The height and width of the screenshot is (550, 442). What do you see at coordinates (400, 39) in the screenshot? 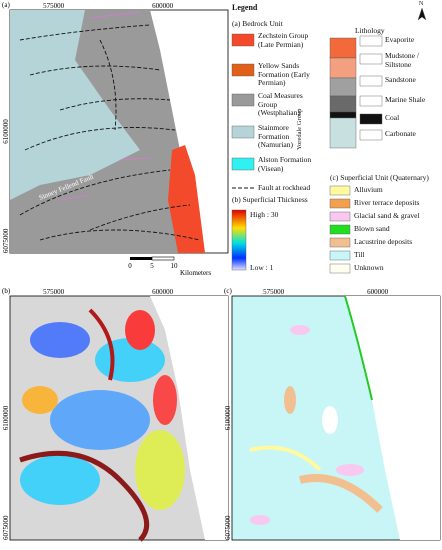
I see `lithology-item: Evaporite` at bounding box center [400, 39].